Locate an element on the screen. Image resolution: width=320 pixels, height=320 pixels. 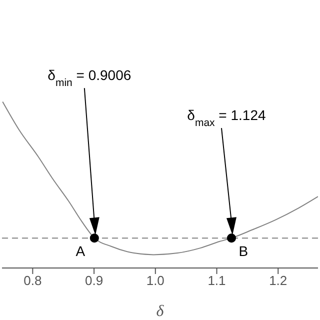
annotation: δ$_{max}$ = 1.124 is located at coordinates (226, 118).